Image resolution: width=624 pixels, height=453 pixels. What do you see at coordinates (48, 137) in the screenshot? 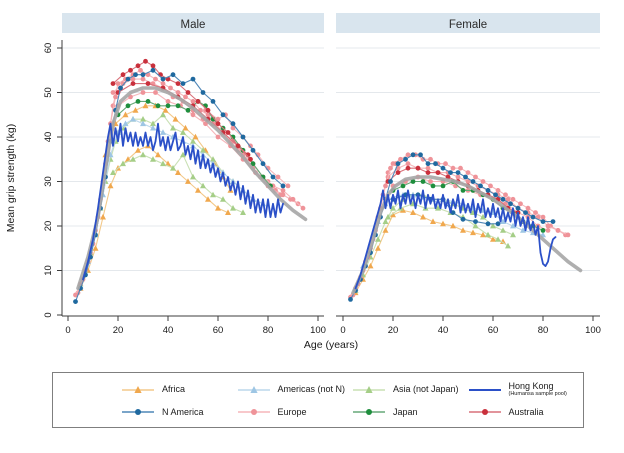
I see `y-tick-label-40: 40` at bounding box center [48, 137].